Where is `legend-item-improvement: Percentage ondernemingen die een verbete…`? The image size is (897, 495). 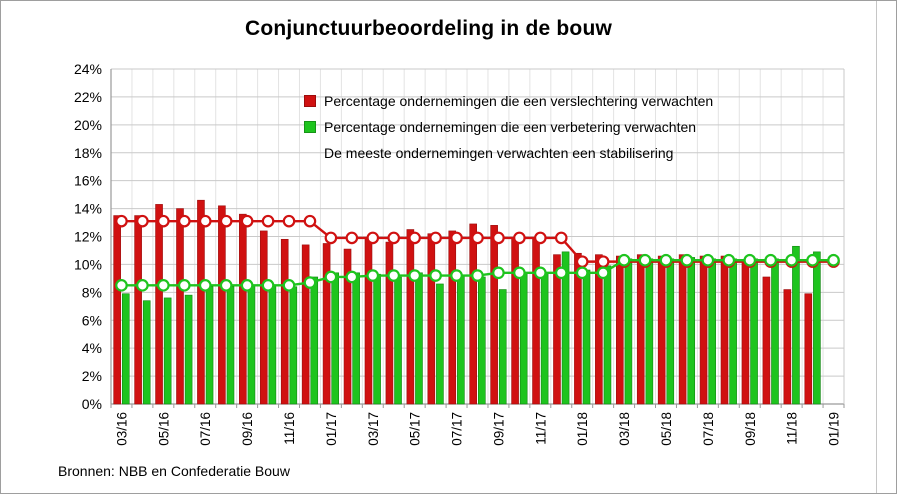 legend-item-improvement: Percentage ondernemingen die een verbete… is located at coordinates (508, 127).